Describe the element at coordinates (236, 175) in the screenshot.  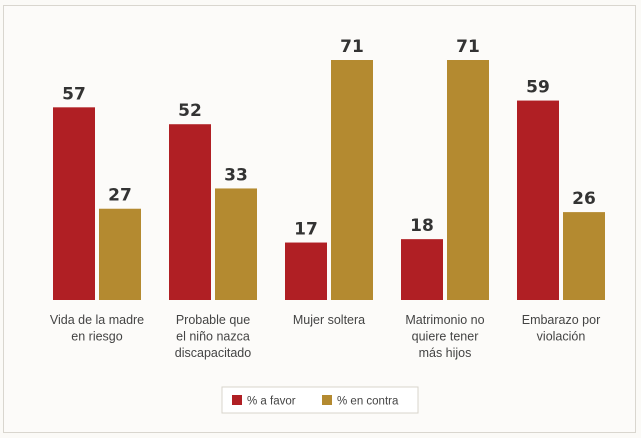
I see `data-label: 33` at that location.